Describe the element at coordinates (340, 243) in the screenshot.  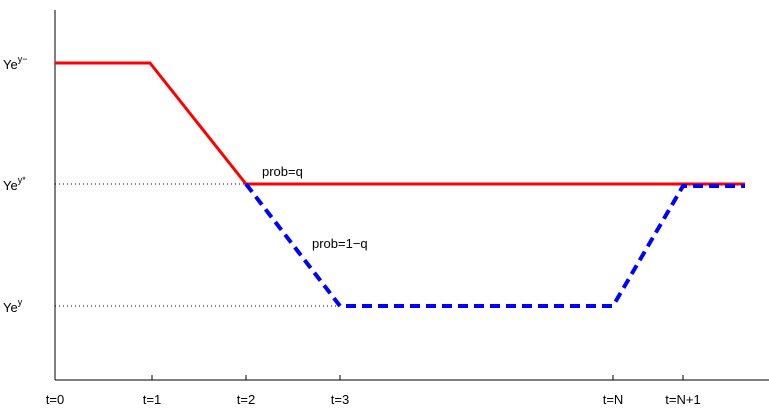
I see `annotation: prob=1−q` at that location.